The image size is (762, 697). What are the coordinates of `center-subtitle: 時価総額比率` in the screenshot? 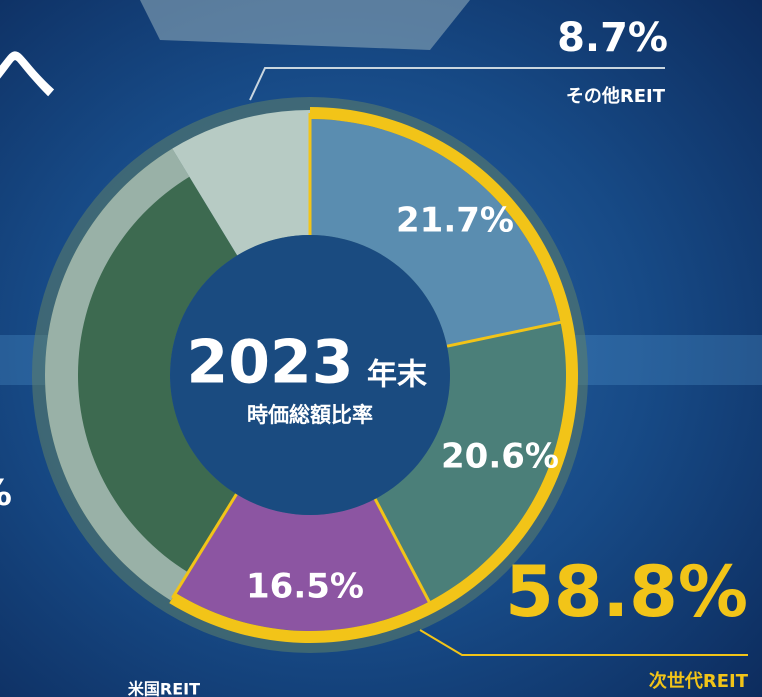 It's located at (310, 415).